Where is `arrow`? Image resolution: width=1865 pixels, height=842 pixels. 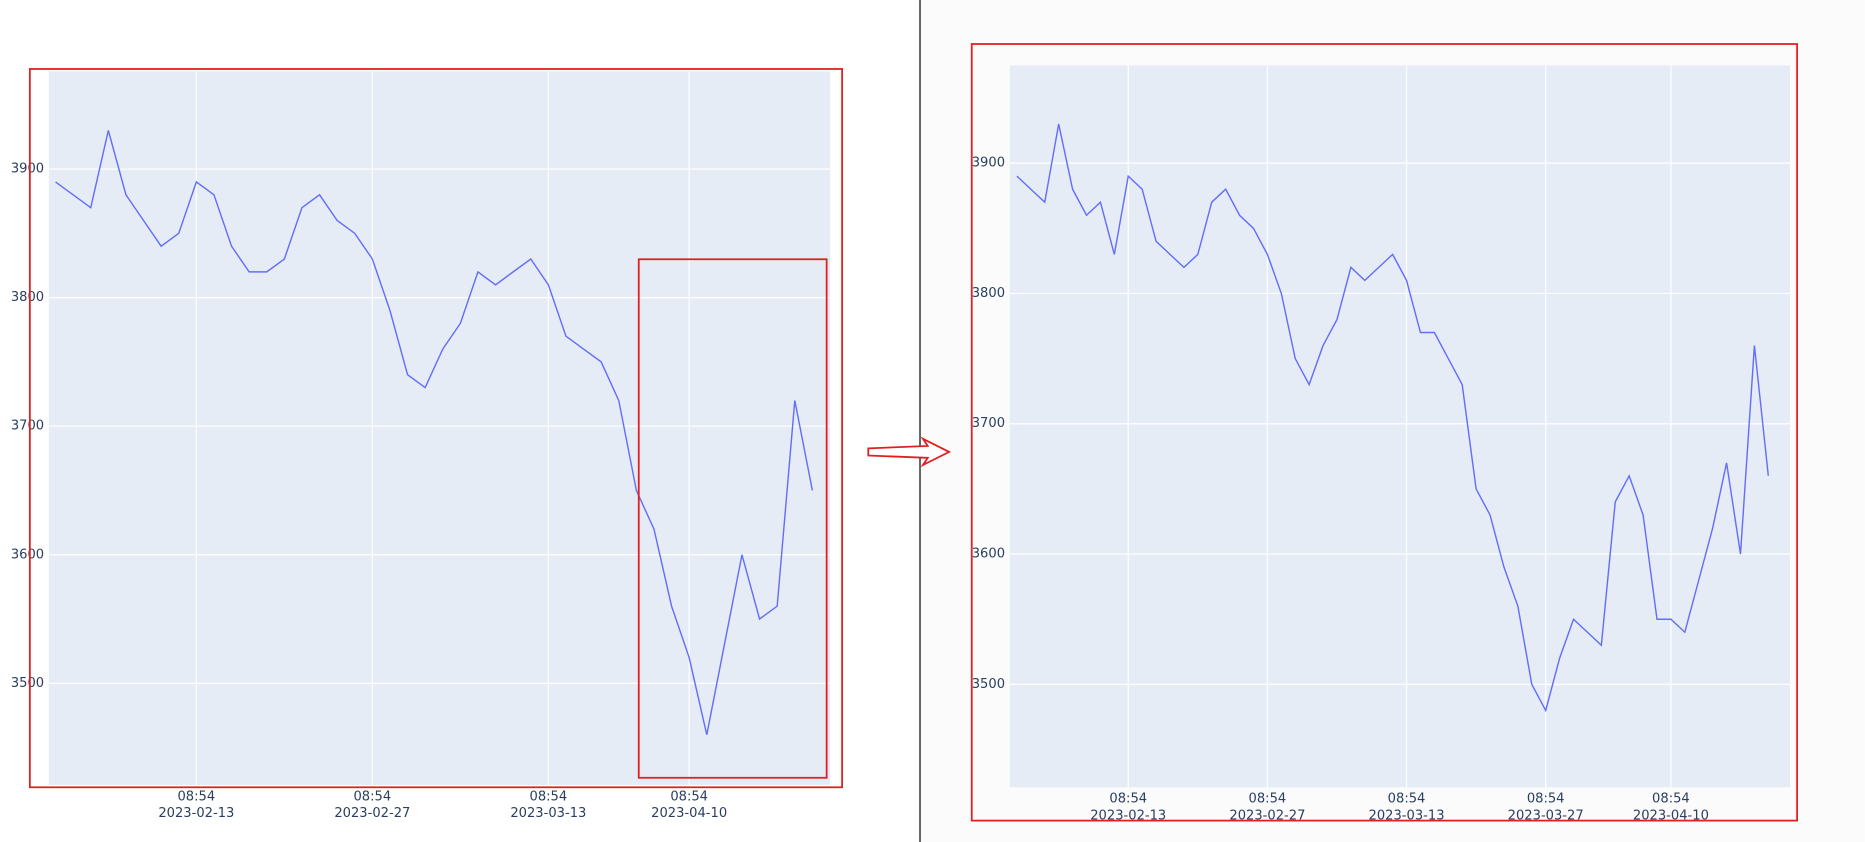
arrow is located at coordinates (909, 452).